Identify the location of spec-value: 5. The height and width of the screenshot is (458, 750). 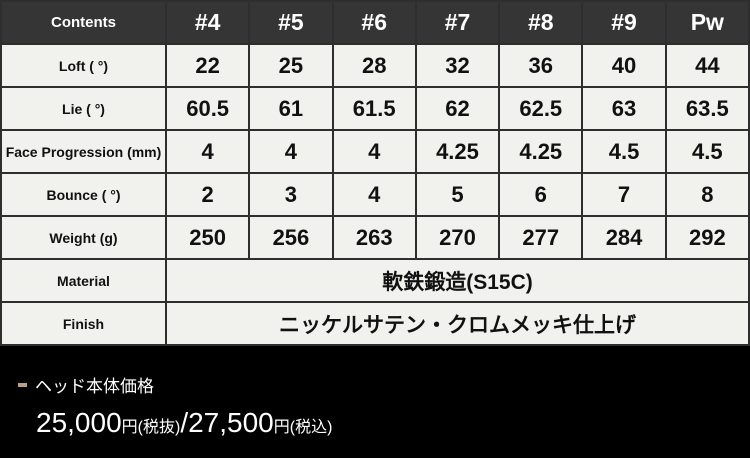
(457, 194).